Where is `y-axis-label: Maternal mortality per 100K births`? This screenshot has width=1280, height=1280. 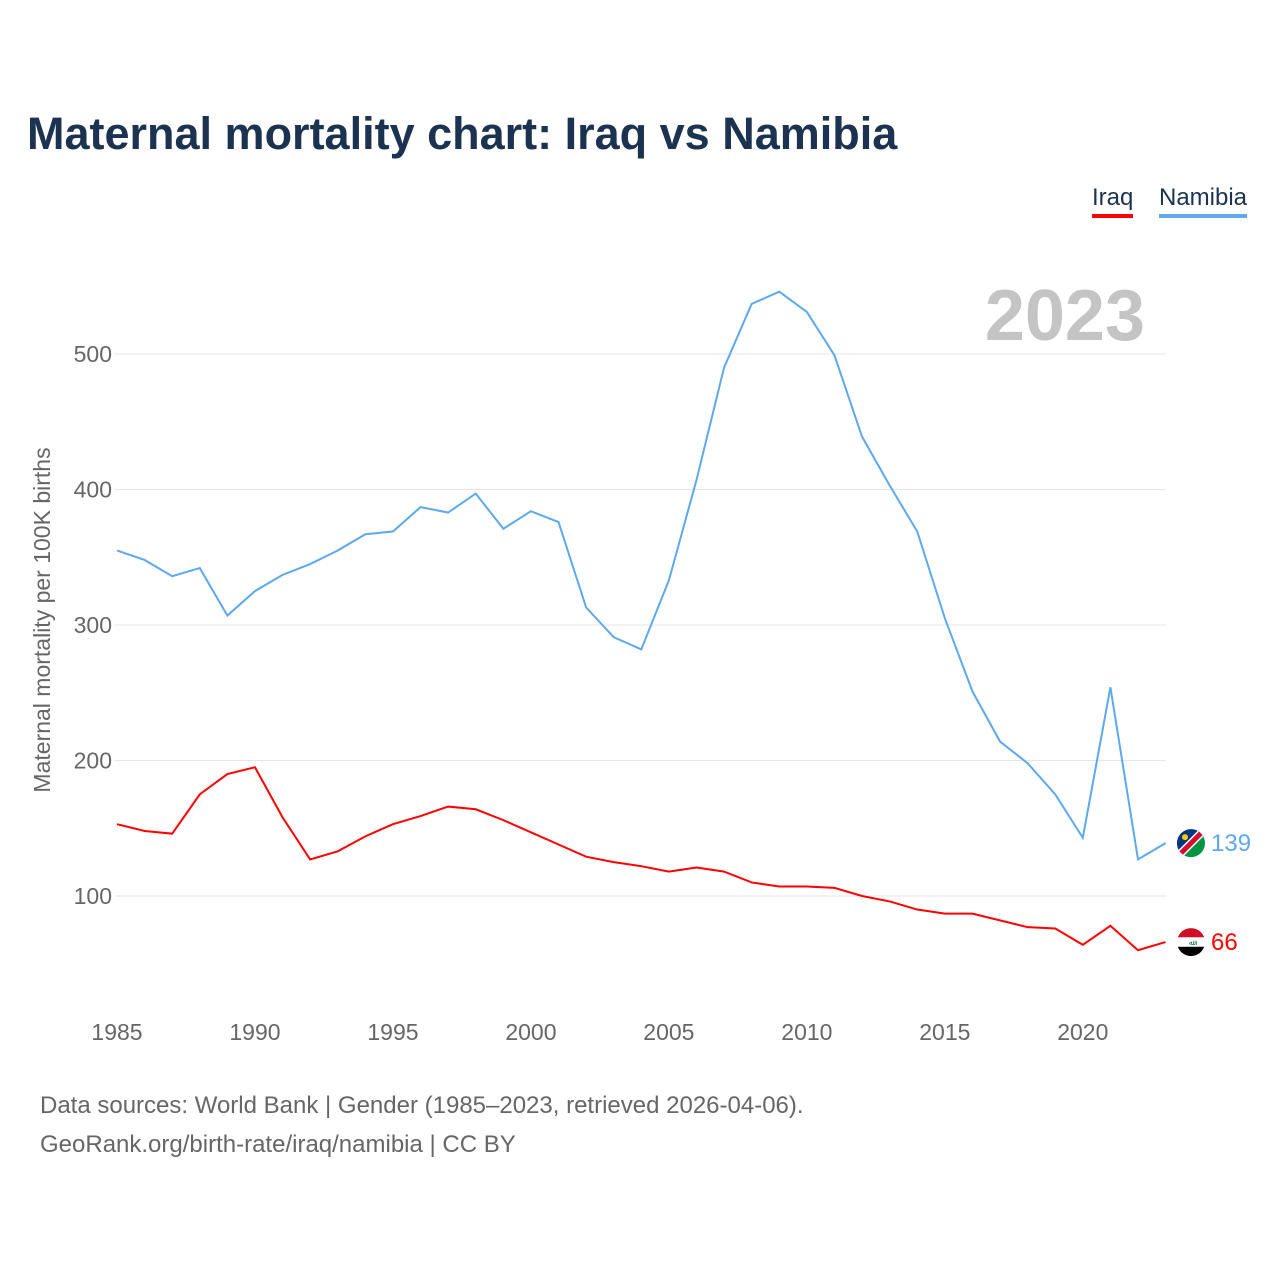 y-axis-label: Maternal mortality per 100K births is located at coordinates (42, 619).